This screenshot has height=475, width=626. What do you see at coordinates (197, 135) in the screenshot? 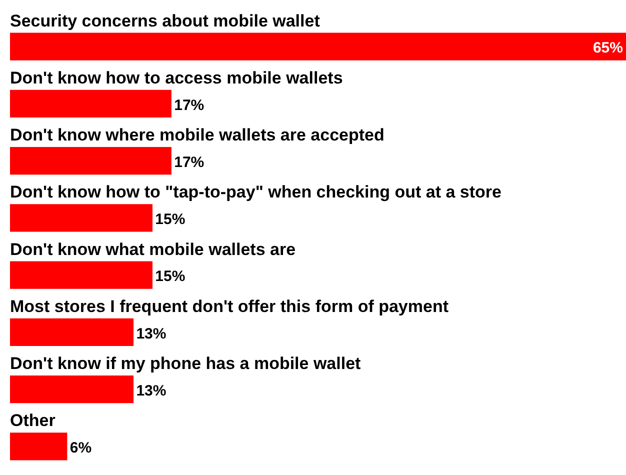
I see `y-tick-label: Don't know where mobile wallets are accepted` at bounding box center [197, 135].